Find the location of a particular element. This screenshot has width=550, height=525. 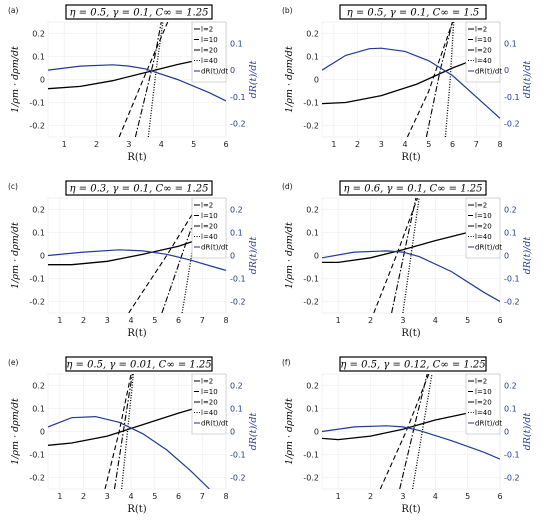

panel-label: (b) is located at coordinates (287, 10).